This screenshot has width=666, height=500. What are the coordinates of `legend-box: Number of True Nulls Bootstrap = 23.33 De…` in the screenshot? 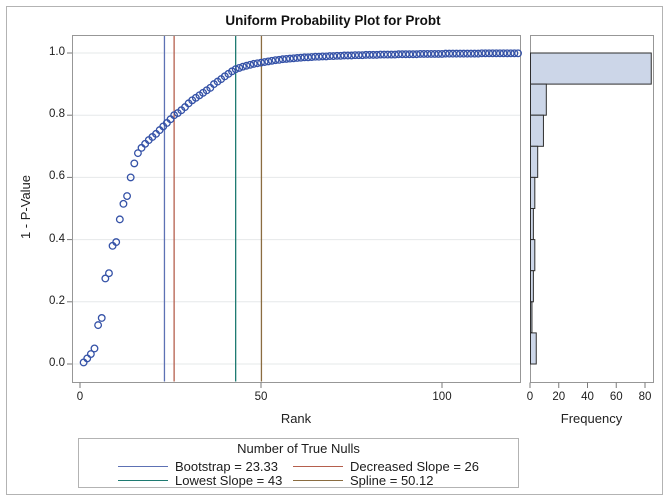 It's located at (298, 463).